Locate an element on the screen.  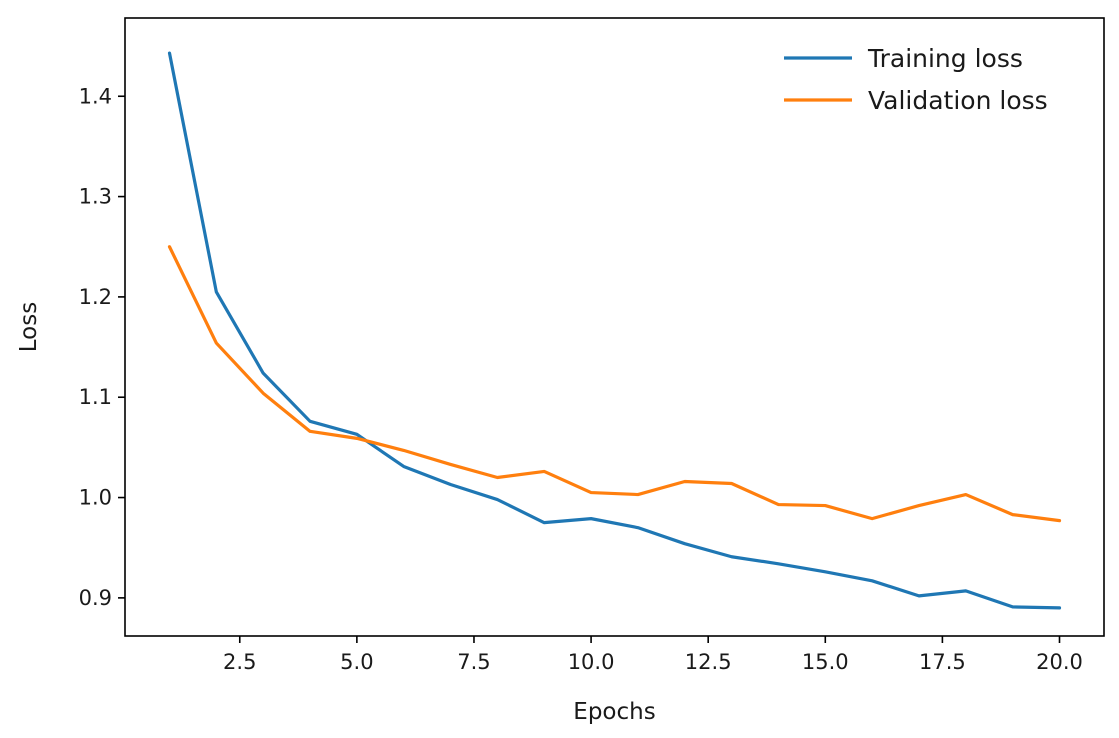
legend-label-training-loss: Training loss is located at coordinates (945, 58).